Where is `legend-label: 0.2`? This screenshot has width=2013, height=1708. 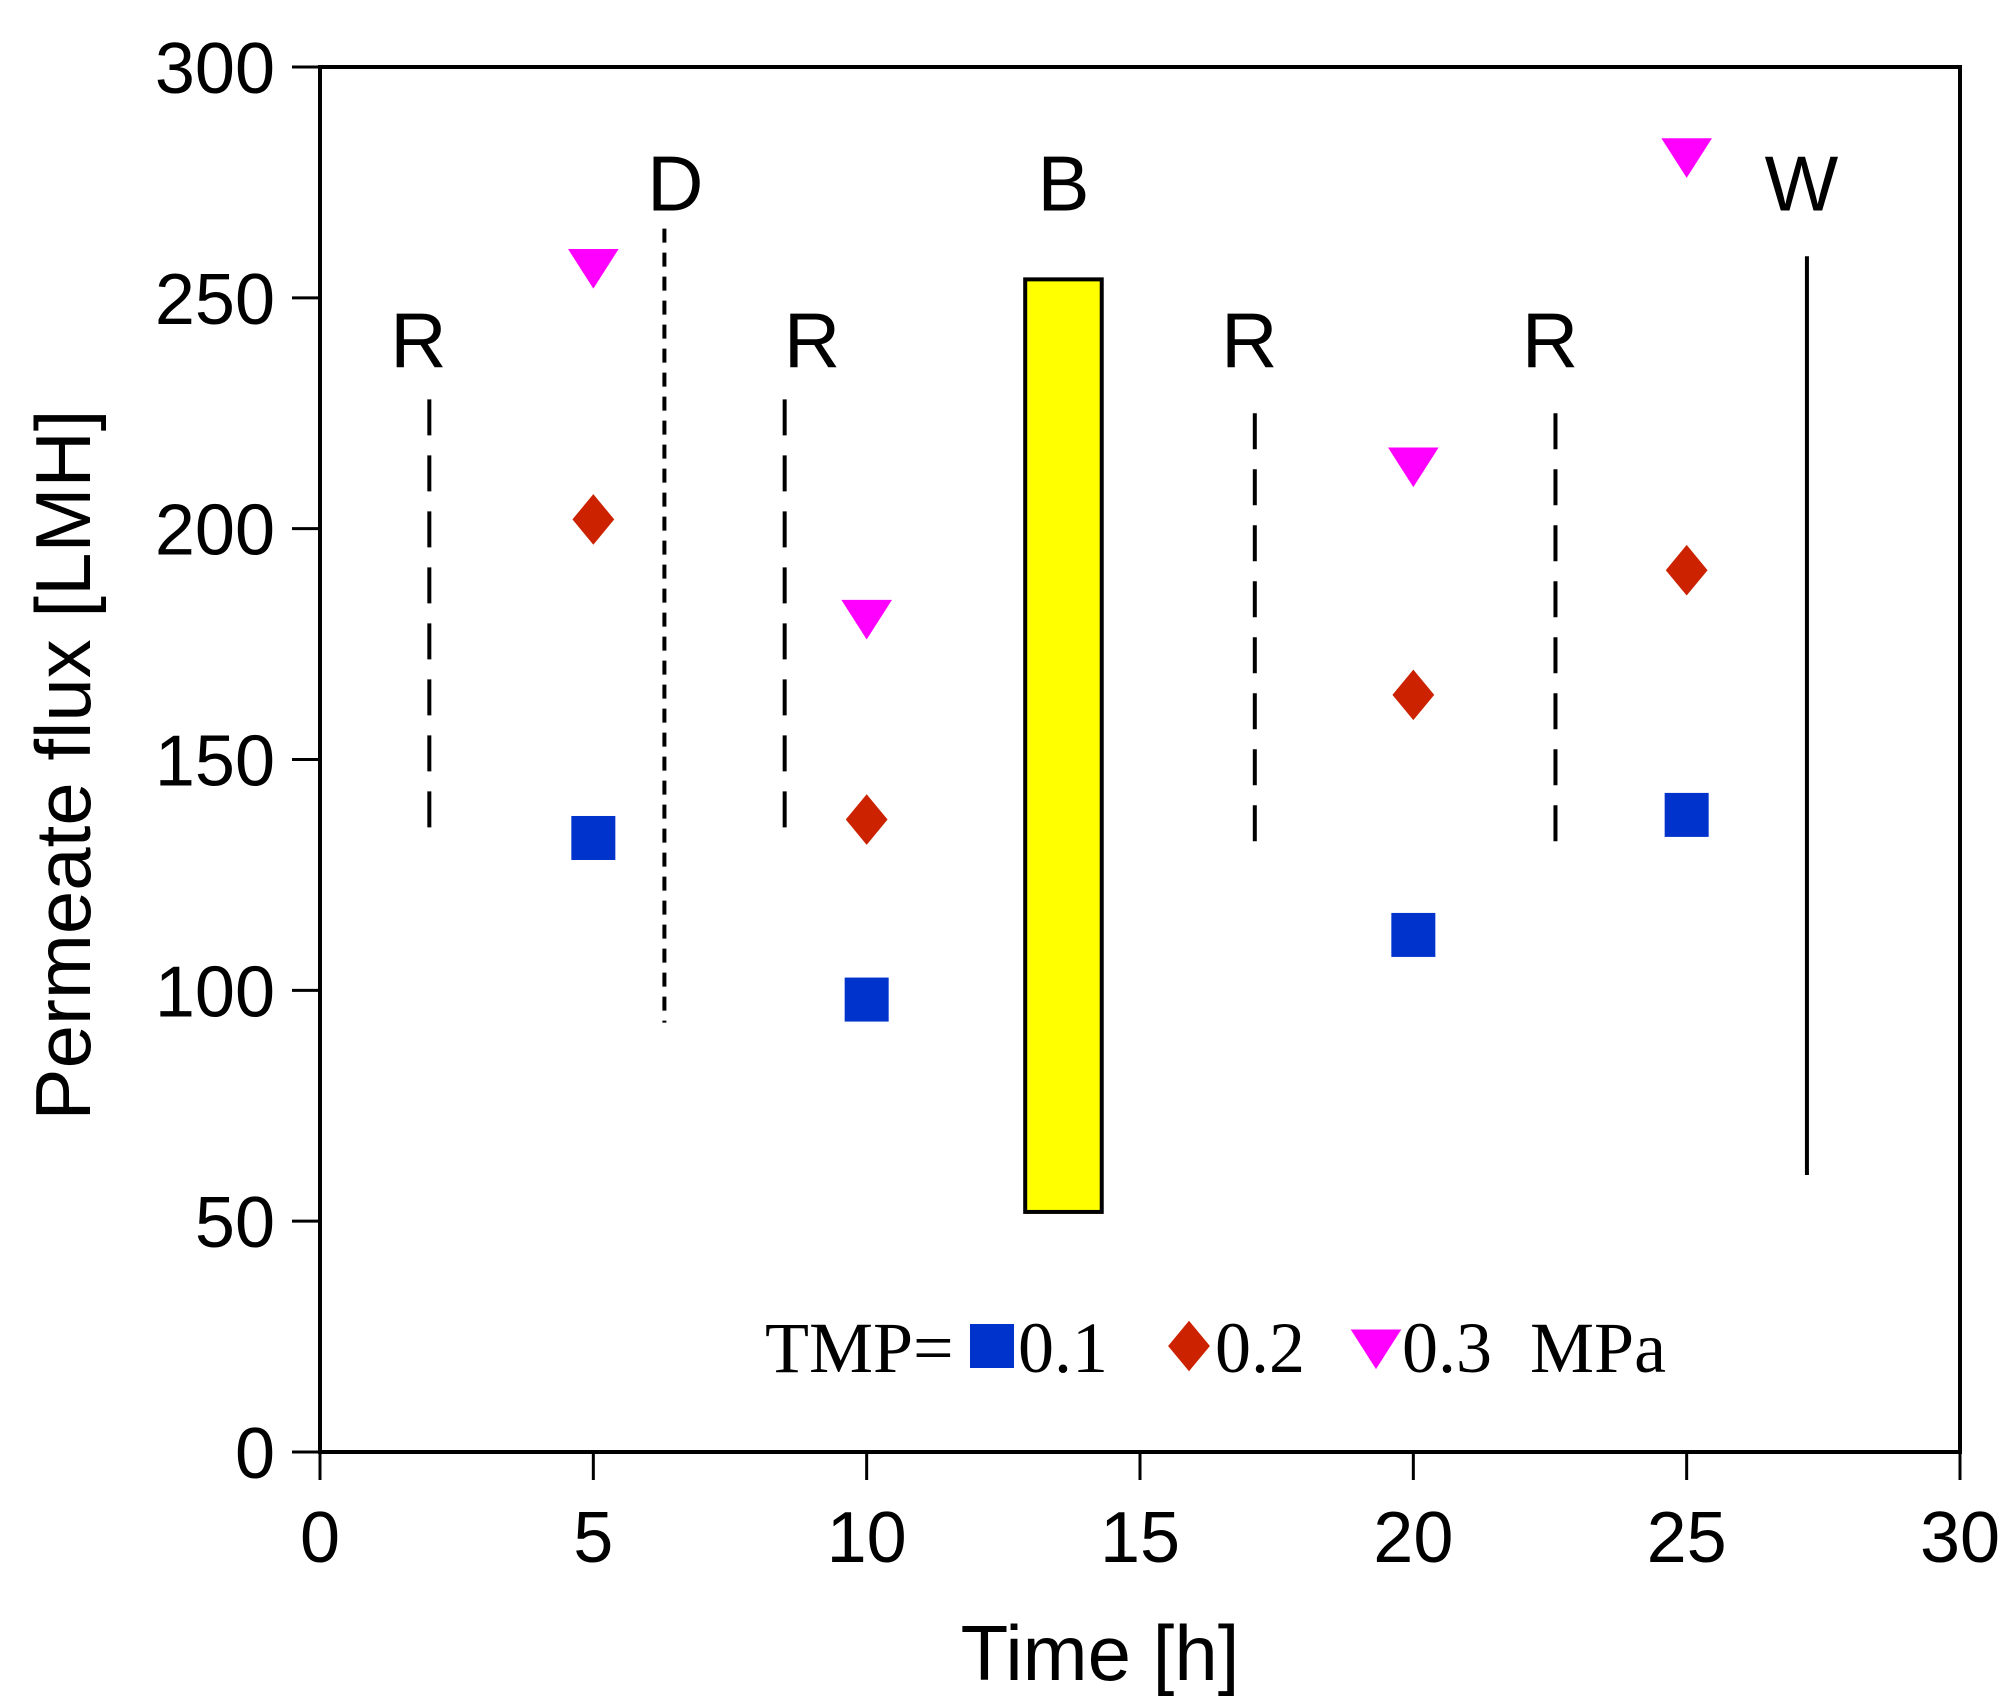 legend-label: 0.2 is located at coordinates (1260, 1348).